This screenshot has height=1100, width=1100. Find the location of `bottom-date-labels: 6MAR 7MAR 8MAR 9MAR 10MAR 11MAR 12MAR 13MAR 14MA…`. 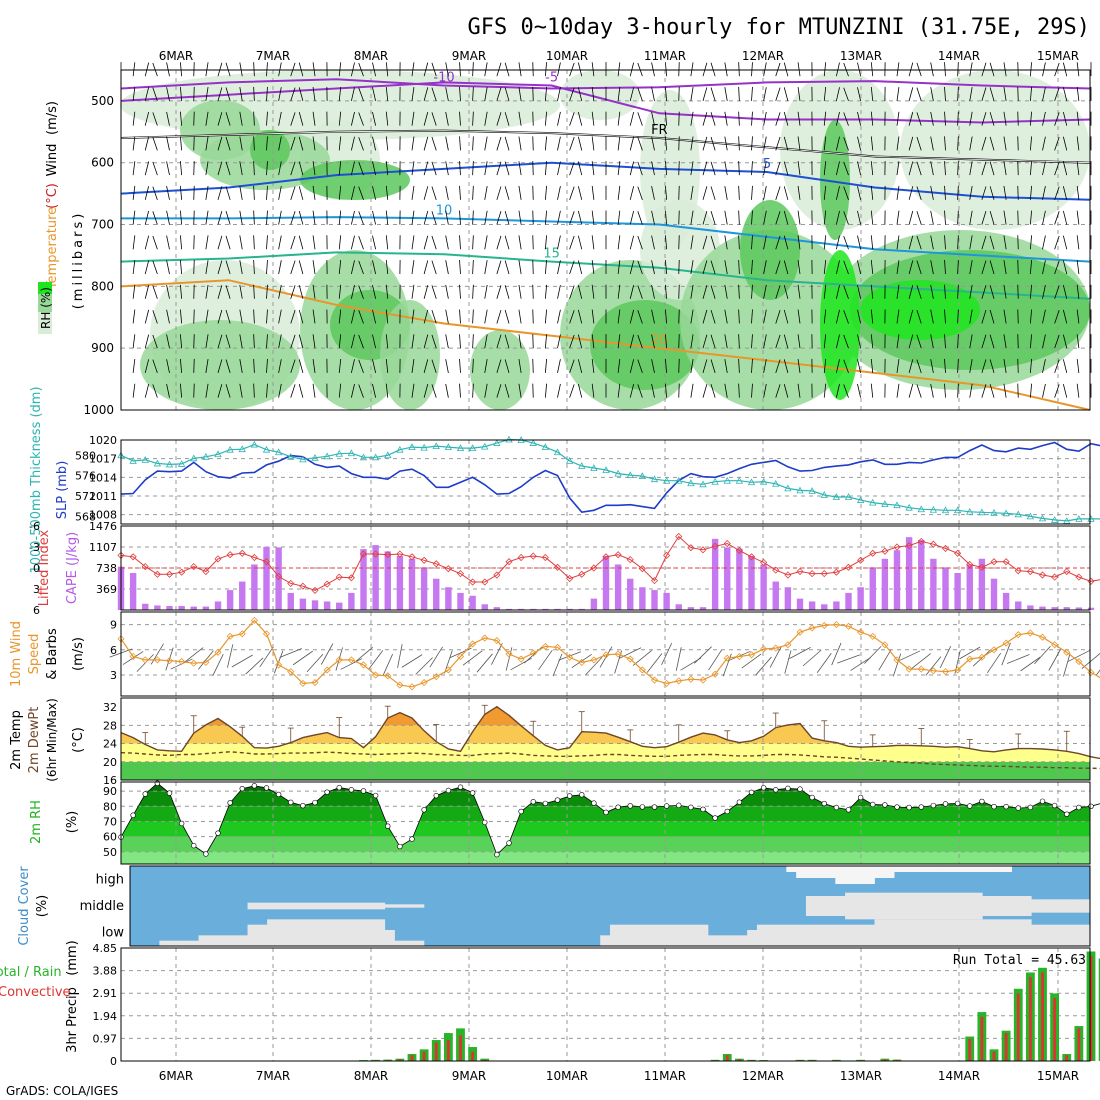

bottom-date-labels: 6MAR 7MAR 8MAR 9MAR 10MAR 11MAR 12MAR 13MAR 14MA… is located at coordinates (619, 1076).